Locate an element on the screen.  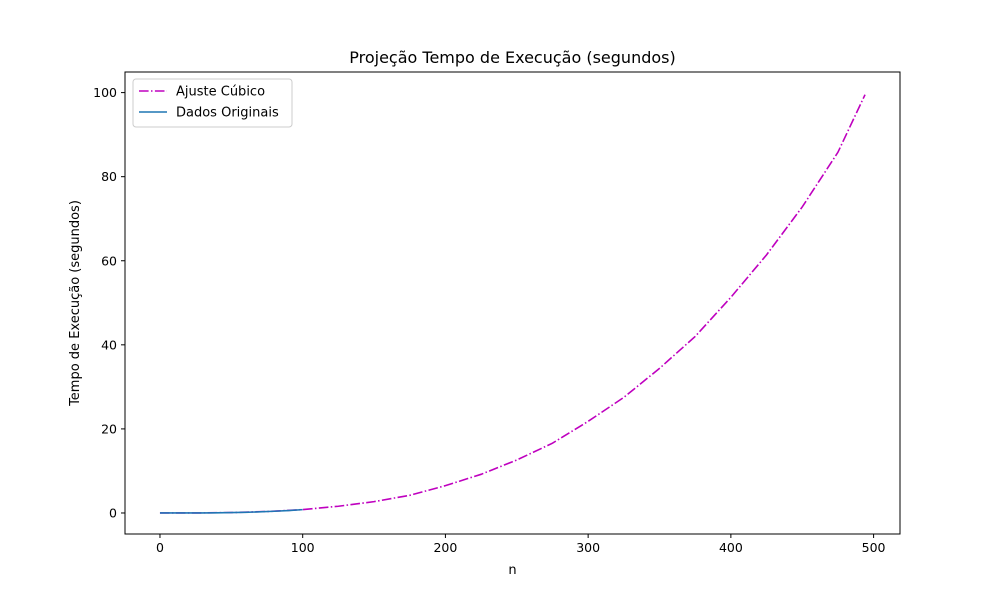
x-tick-label: 300 is located at coordinates (588, 547).